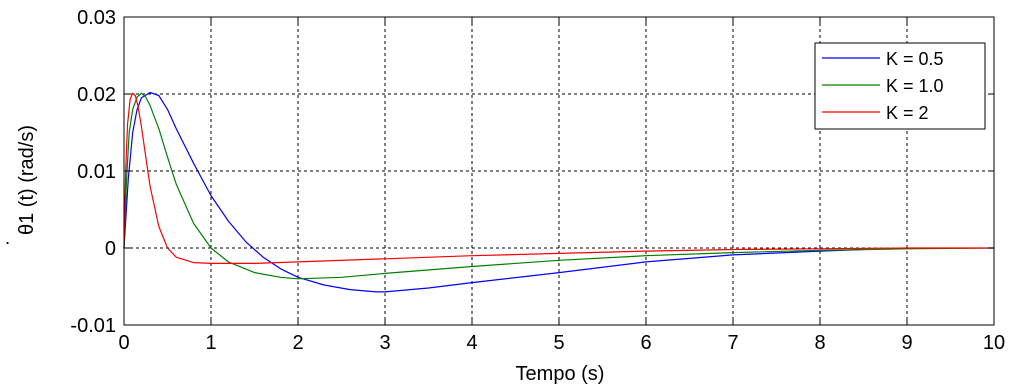 The height and width of the screenshot is (392, 1010). What do you see at coordinates (994, 343) in the screenshot?
I see `x-tick-label: 10` at bounding box center [994, 343].